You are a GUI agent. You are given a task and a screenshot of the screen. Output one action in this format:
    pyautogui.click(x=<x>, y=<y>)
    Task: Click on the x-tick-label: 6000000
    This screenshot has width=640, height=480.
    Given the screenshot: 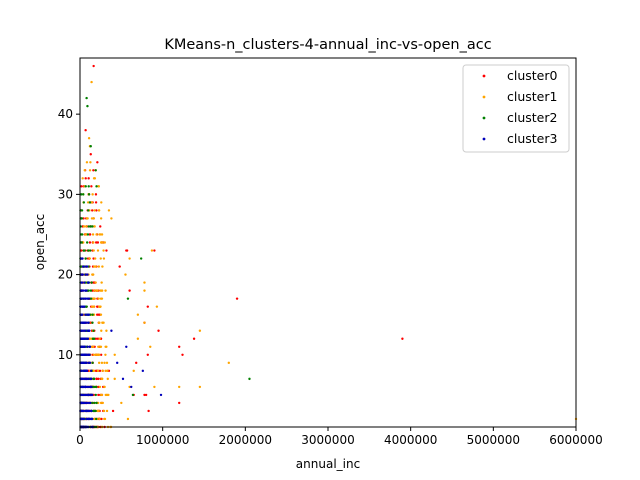 What is the action you would take?
    pyautogui.click(x=575, y=440)
    